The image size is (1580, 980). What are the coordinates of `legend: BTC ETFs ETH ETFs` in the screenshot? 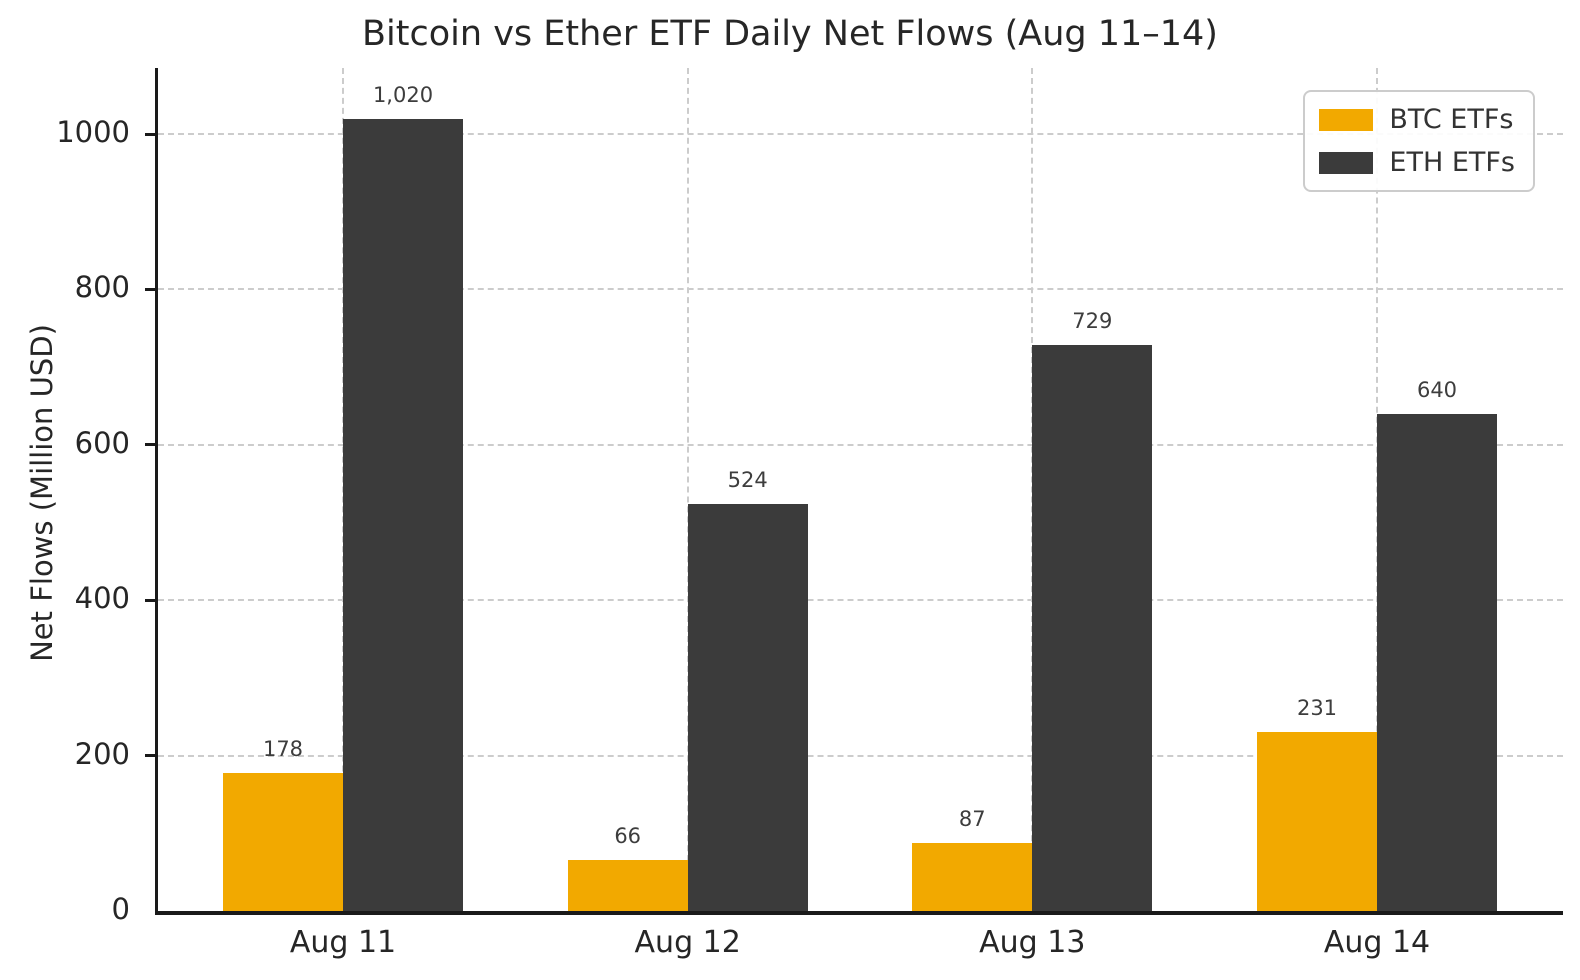 It's located at (1419, 141).